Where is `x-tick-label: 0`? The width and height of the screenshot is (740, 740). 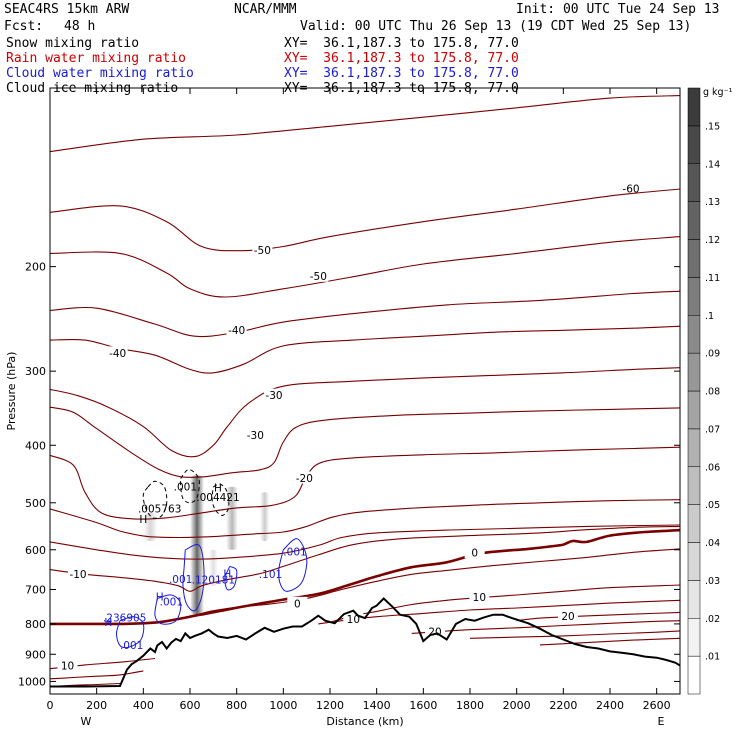
x-tick-label: 0 is located at coordinates (50, 705).